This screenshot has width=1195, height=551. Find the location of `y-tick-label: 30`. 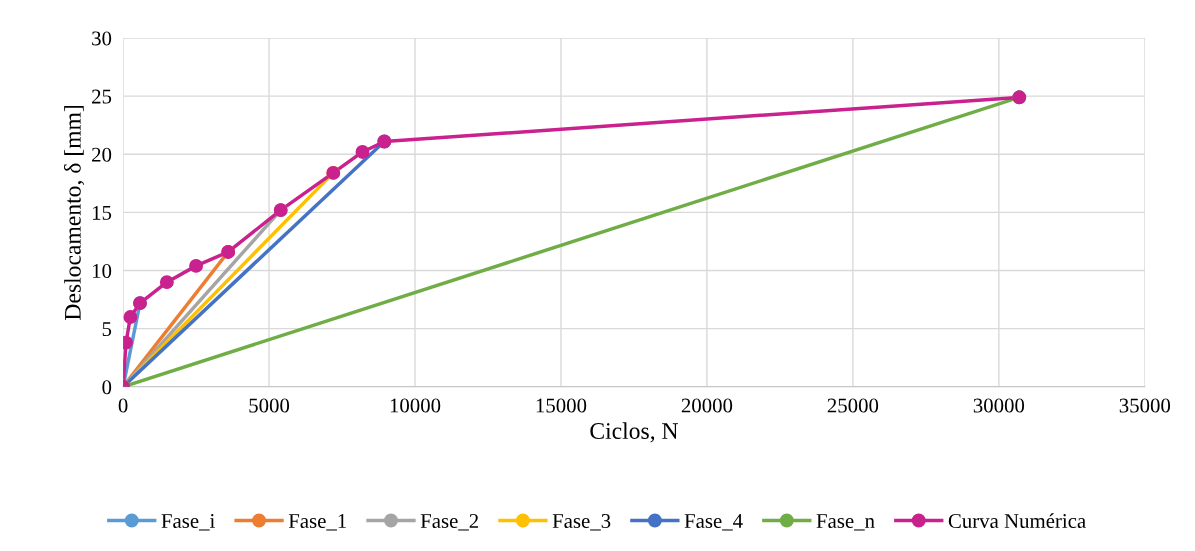

y-tick-label: 30 is located at coordinates (102, 38).